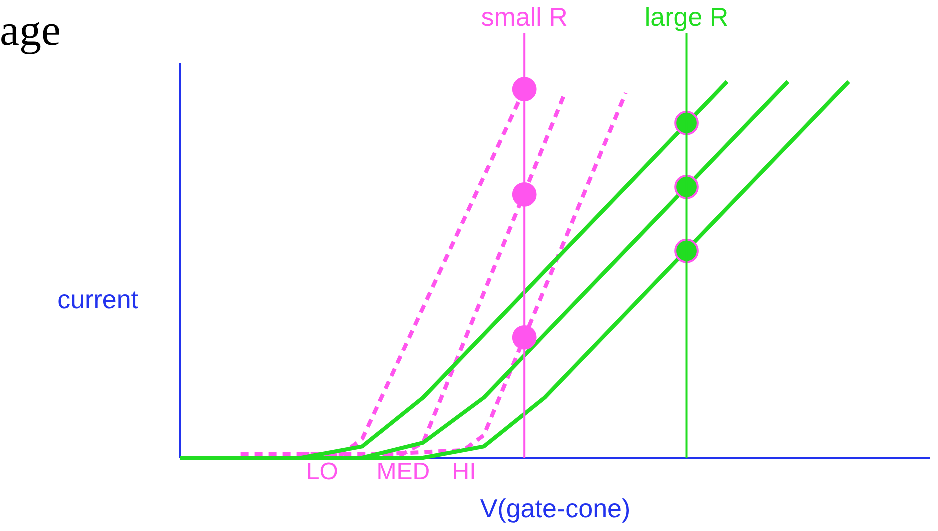  Describe the element at coordinates (555, 509) in the screenshot. I see `x-axis-title: V(gate-cone)` at that location.